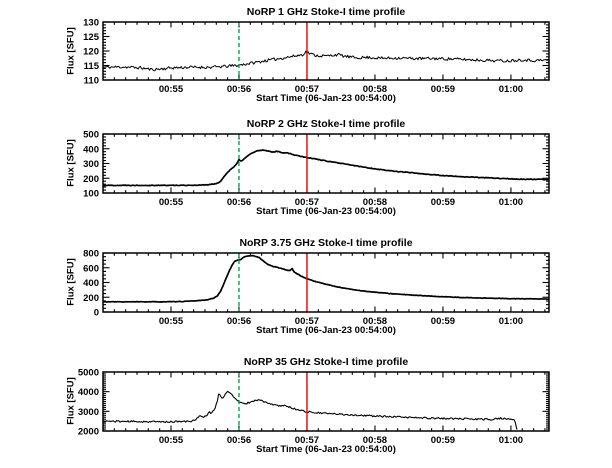  I want to click on y-tick-label: 110, so click(91, 81).